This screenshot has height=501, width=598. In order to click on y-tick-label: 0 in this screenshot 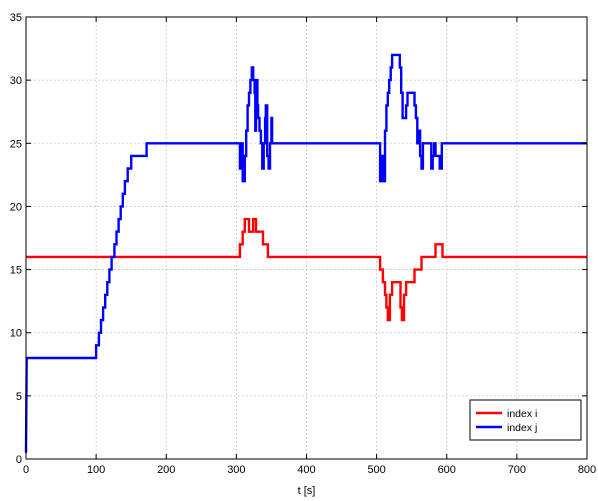, I will do `click(19, 460)`.